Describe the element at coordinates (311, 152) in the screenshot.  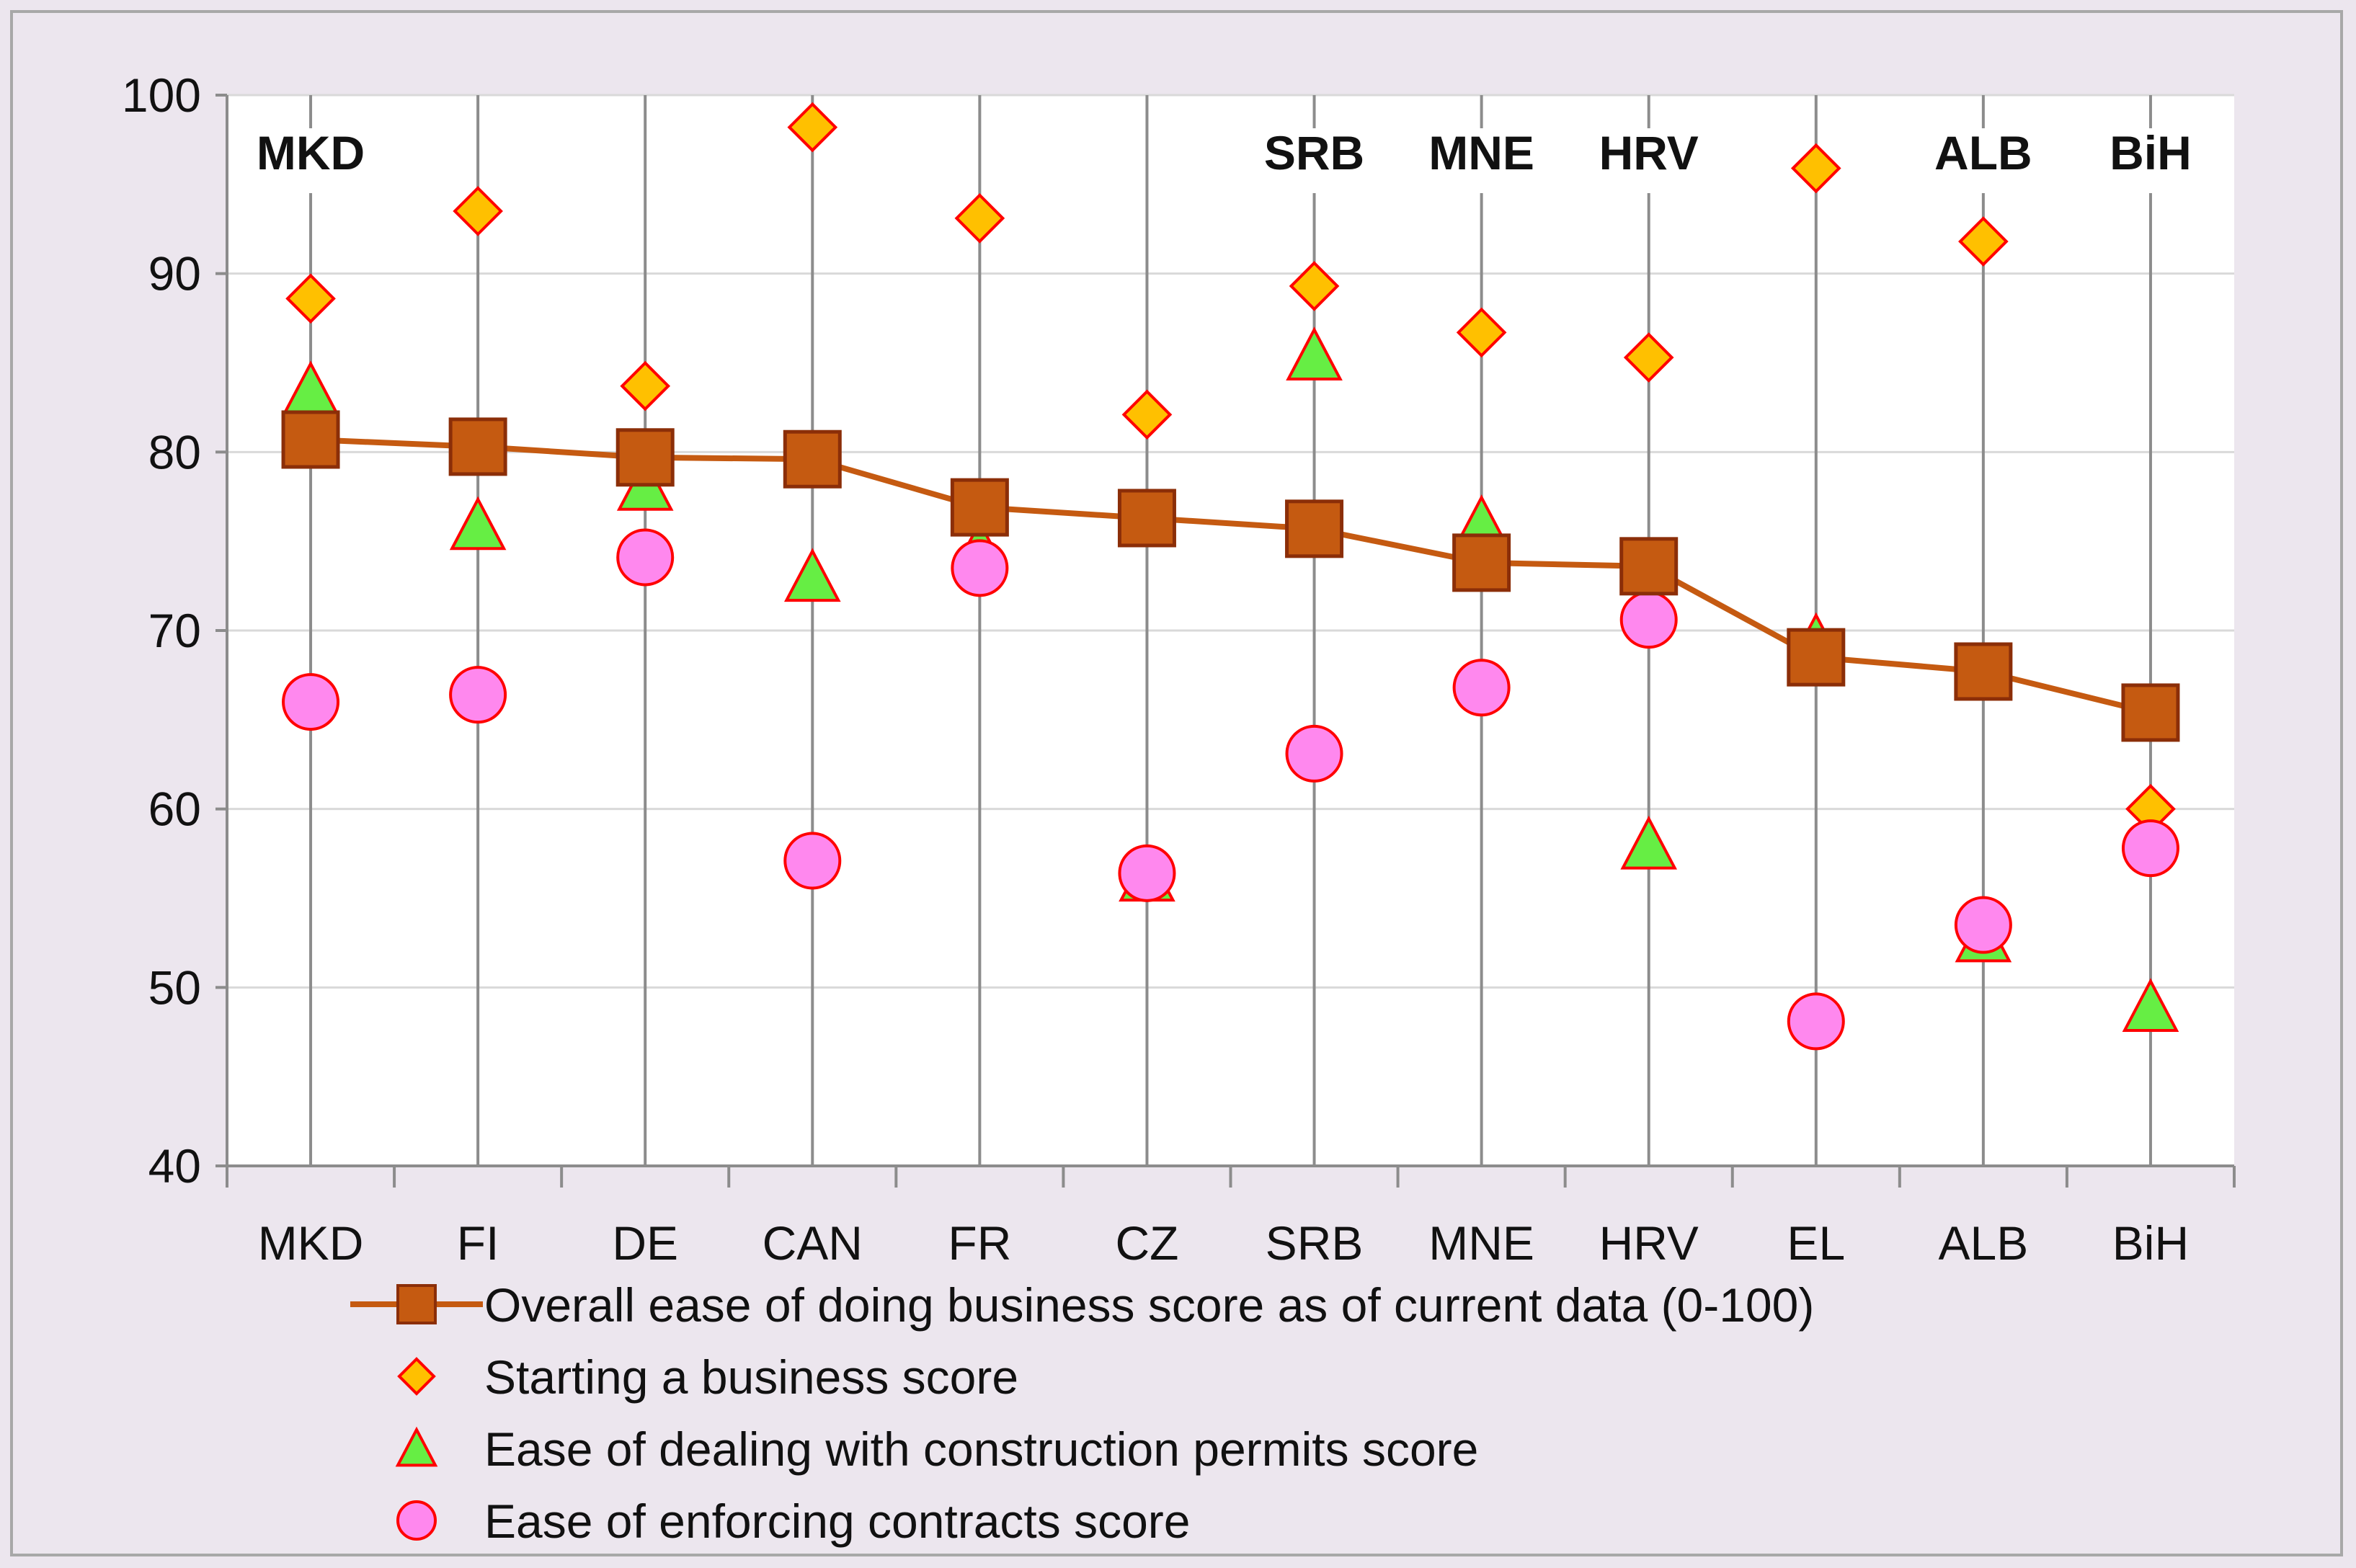
I see `top-label: MKD` at that location.